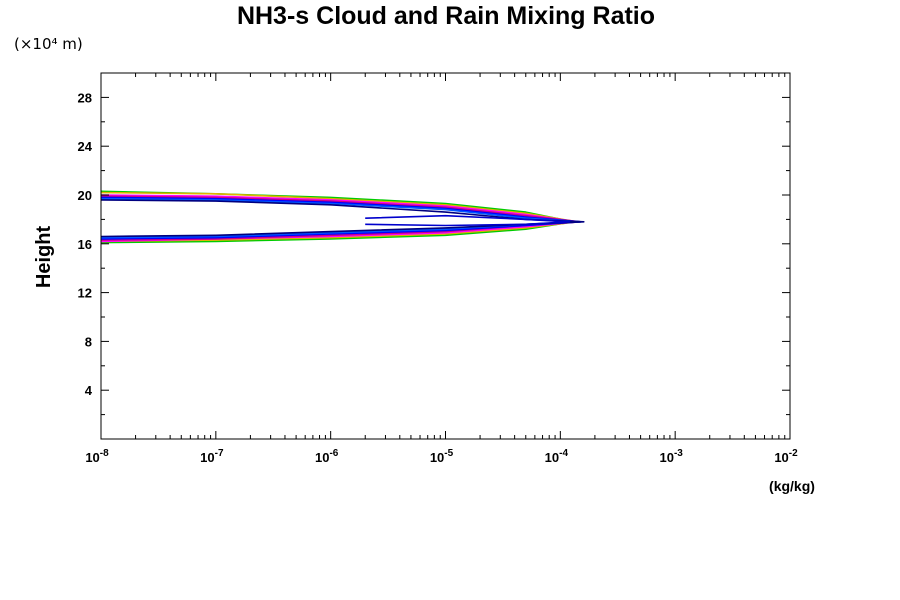 Image resolution: width=900 pixels, height=600 pixels. What do you see at coordinates (442, 456) in the screenshot?
I see `x-tick-label: 10⁻⁵` at bounding box center [442, 456].